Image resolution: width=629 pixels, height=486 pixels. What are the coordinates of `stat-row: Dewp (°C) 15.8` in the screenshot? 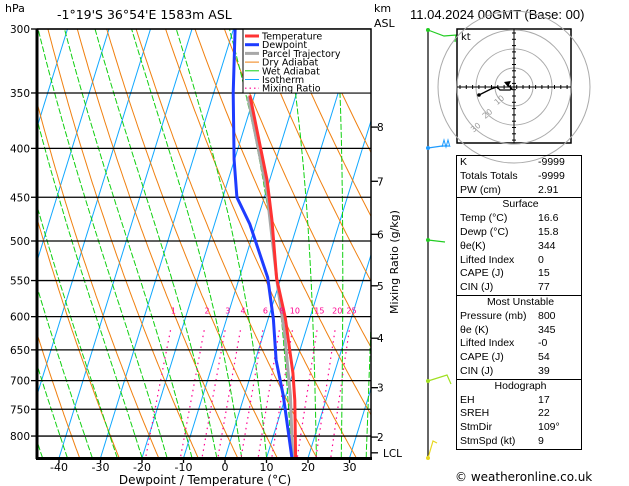 It's located at (520, 233).